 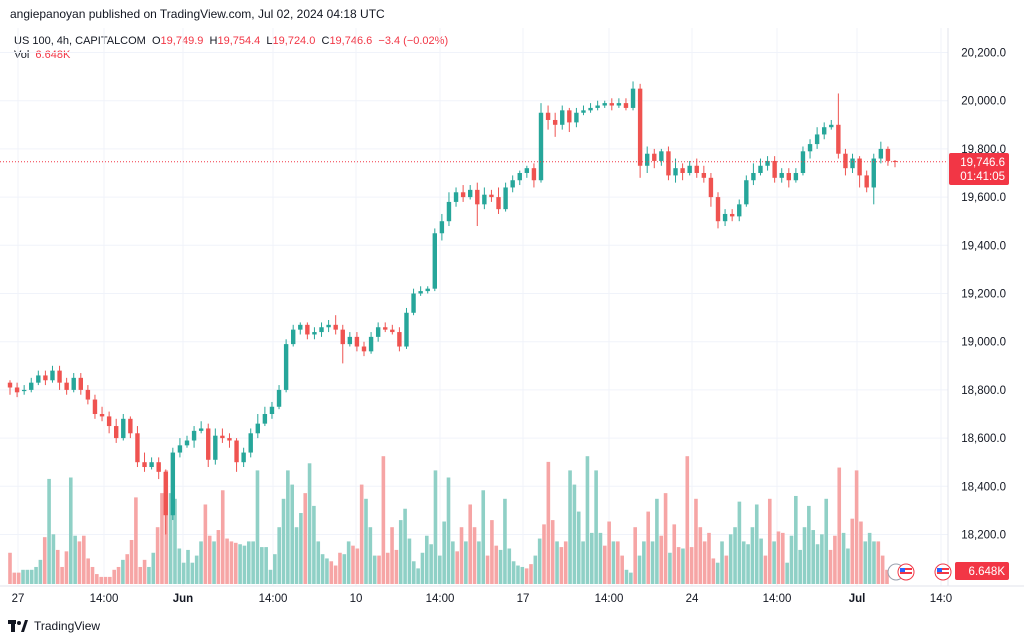 I want to click on y-tick-label: 20,200.0, so click(x=983, y=54).